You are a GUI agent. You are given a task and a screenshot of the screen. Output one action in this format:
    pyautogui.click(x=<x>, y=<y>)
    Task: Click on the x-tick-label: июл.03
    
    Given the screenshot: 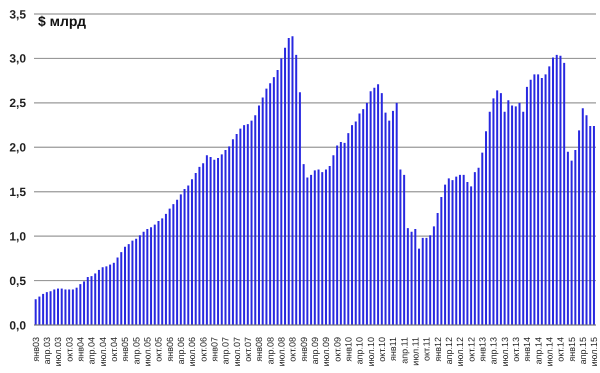 What is the action you would take?
    pyautogui.click(x=58, y=351)
    